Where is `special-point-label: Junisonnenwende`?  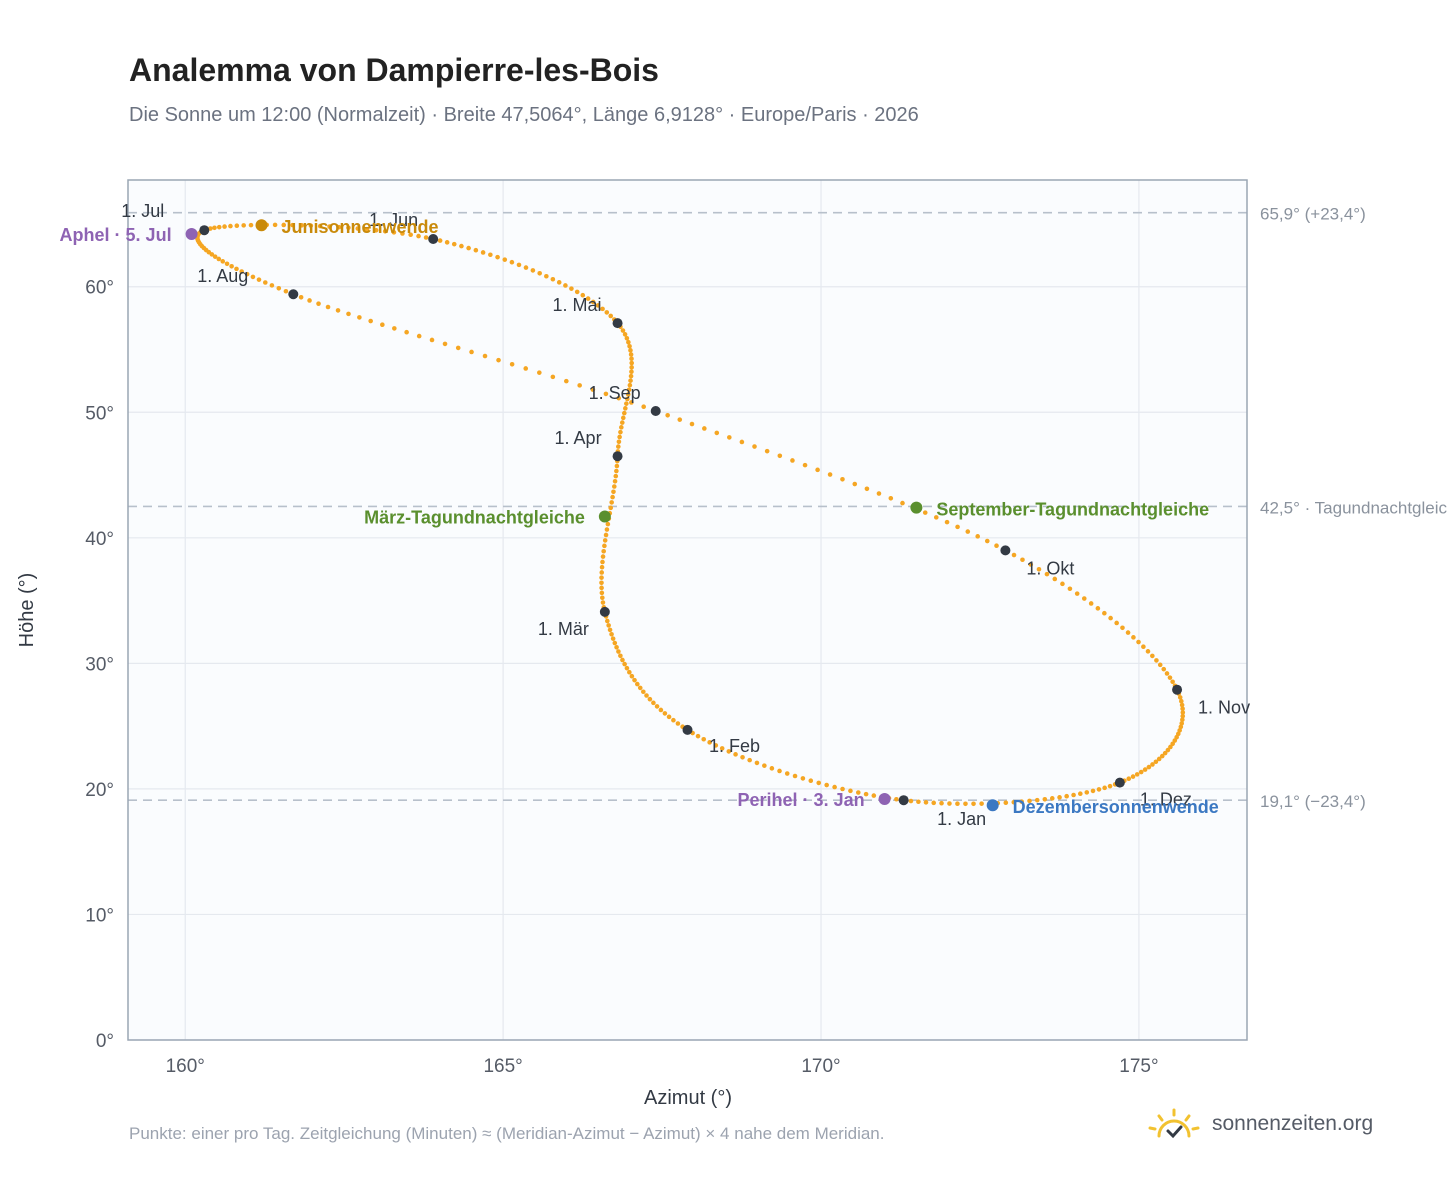
special-point-label: Junisonnenwende is located at coordinates (360, 227).